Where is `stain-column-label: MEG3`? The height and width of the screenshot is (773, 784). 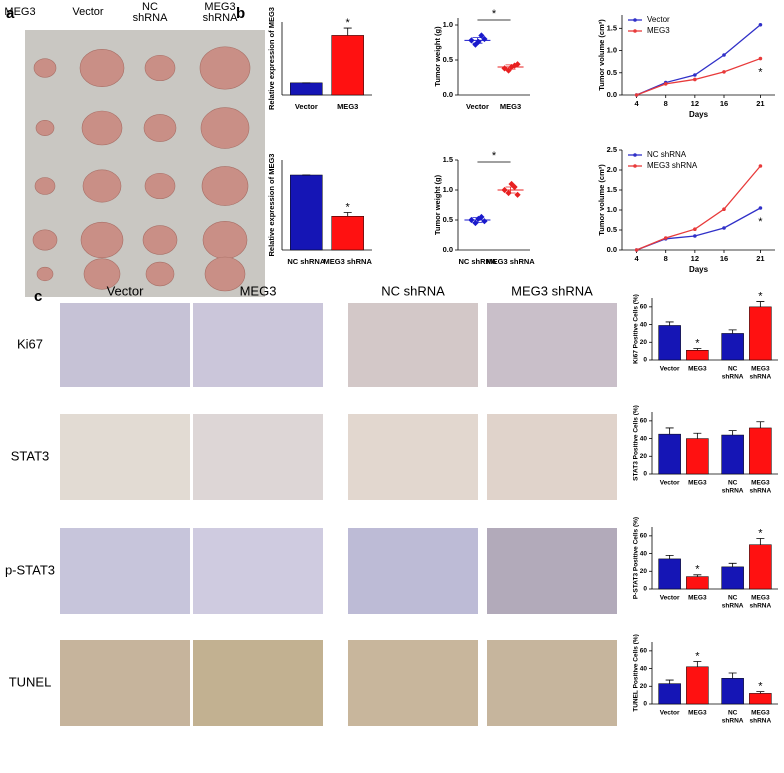
stain-column-label: MEG3 is located at coordinates (258, 290).